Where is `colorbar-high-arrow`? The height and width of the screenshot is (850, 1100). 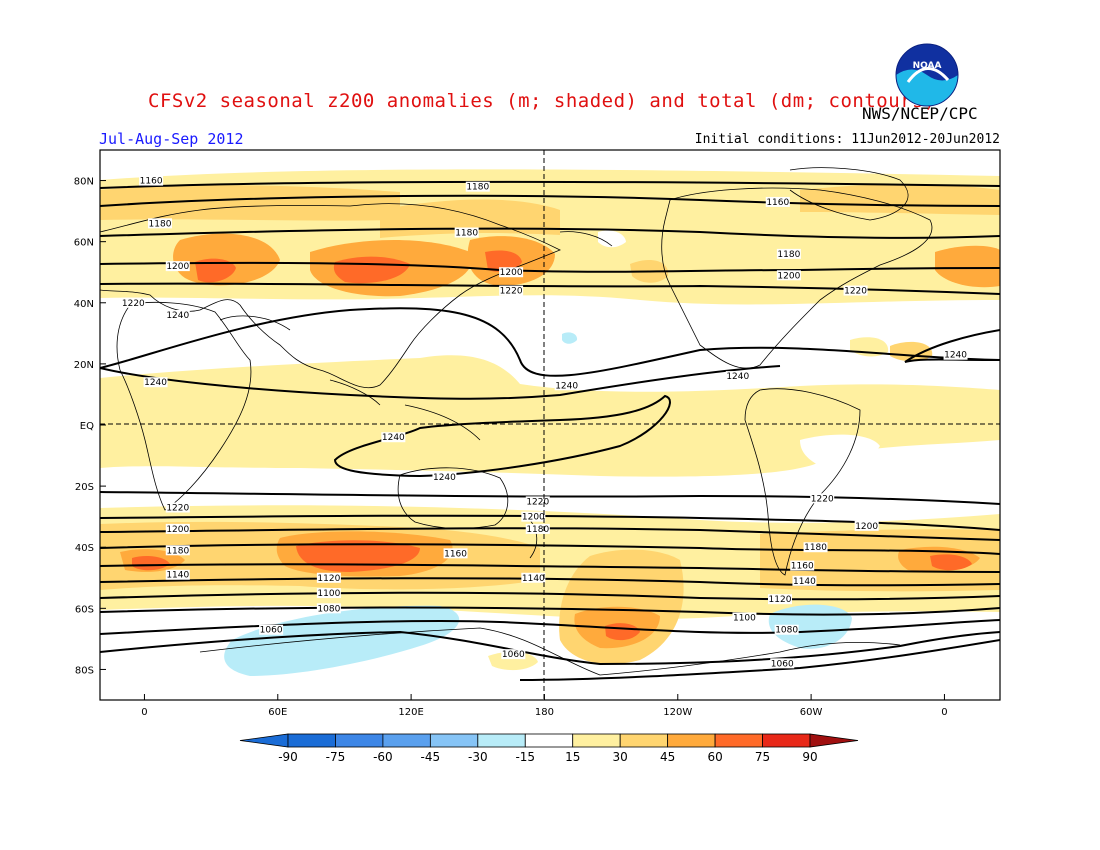
colorbar-high-arrow is located at coordinates (834, 740).